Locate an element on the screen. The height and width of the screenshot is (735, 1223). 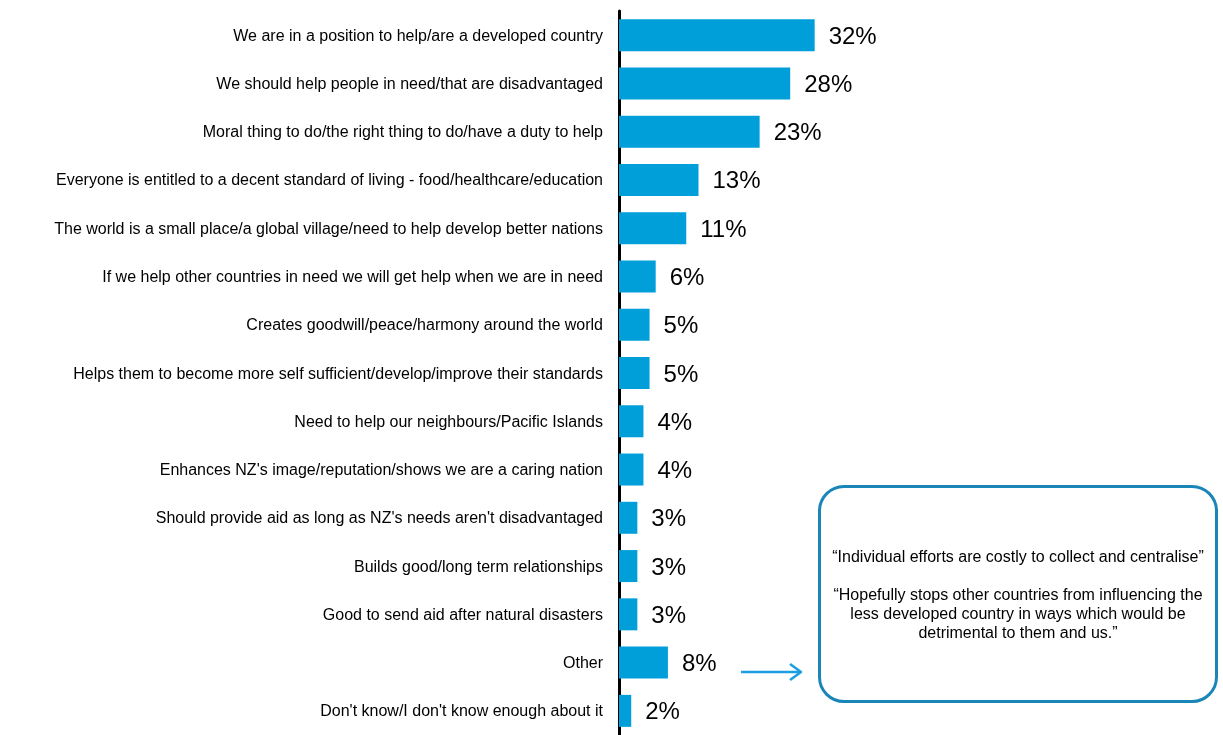
data-label: 32% is located at coordinates (852, 35).